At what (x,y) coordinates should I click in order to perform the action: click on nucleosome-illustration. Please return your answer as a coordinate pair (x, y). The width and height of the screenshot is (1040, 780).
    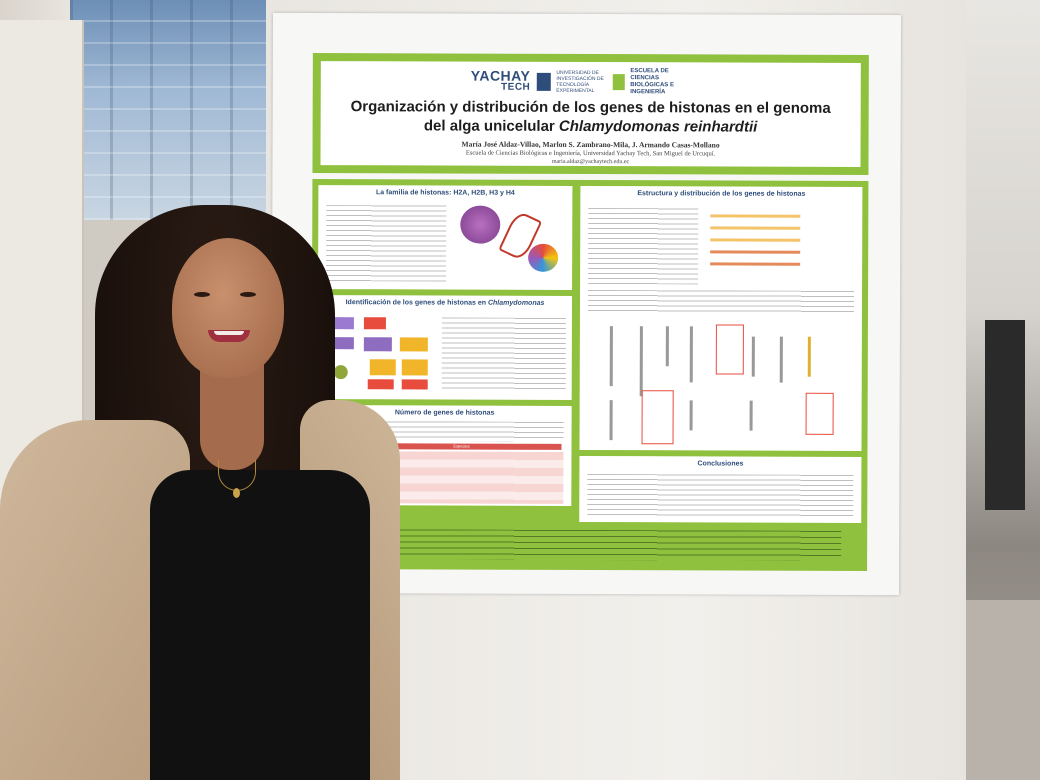
    Looking at the image, I should click on (543, 257).